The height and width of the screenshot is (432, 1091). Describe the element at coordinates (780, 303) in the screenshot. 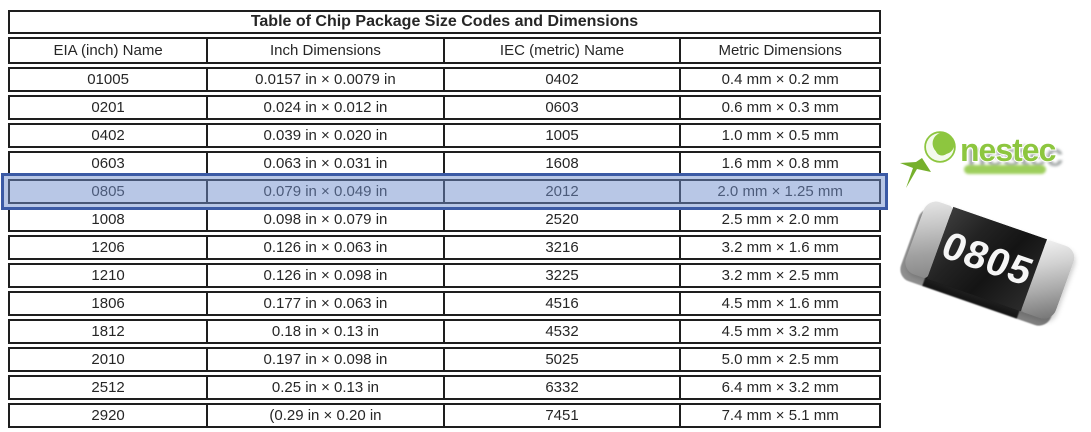

I see `table-cell: 4.5 mm × 1.6 mm` at that location.